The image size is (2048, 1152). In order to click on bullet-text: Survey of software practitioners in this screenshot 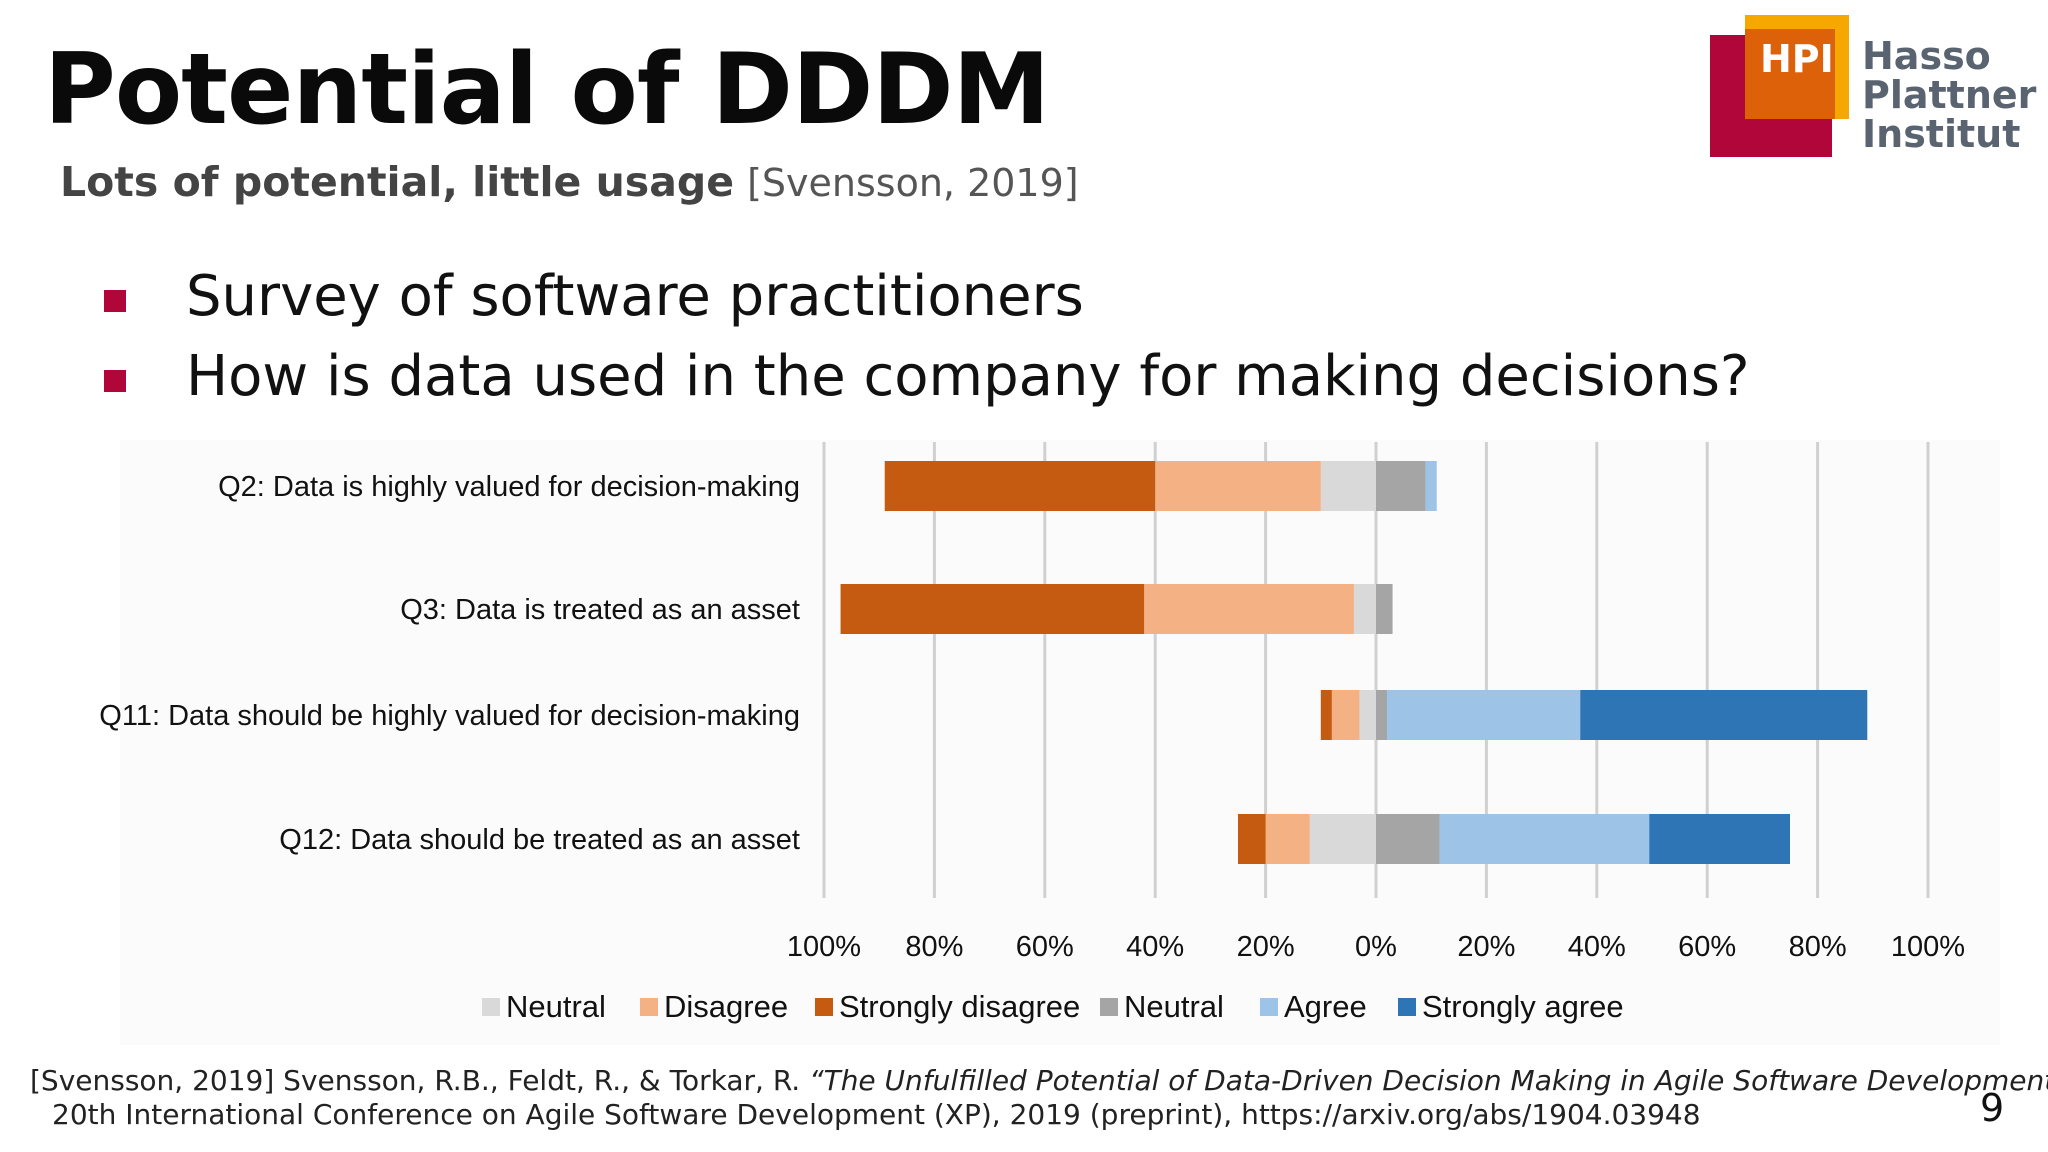, I will do `click(635, 296)`.